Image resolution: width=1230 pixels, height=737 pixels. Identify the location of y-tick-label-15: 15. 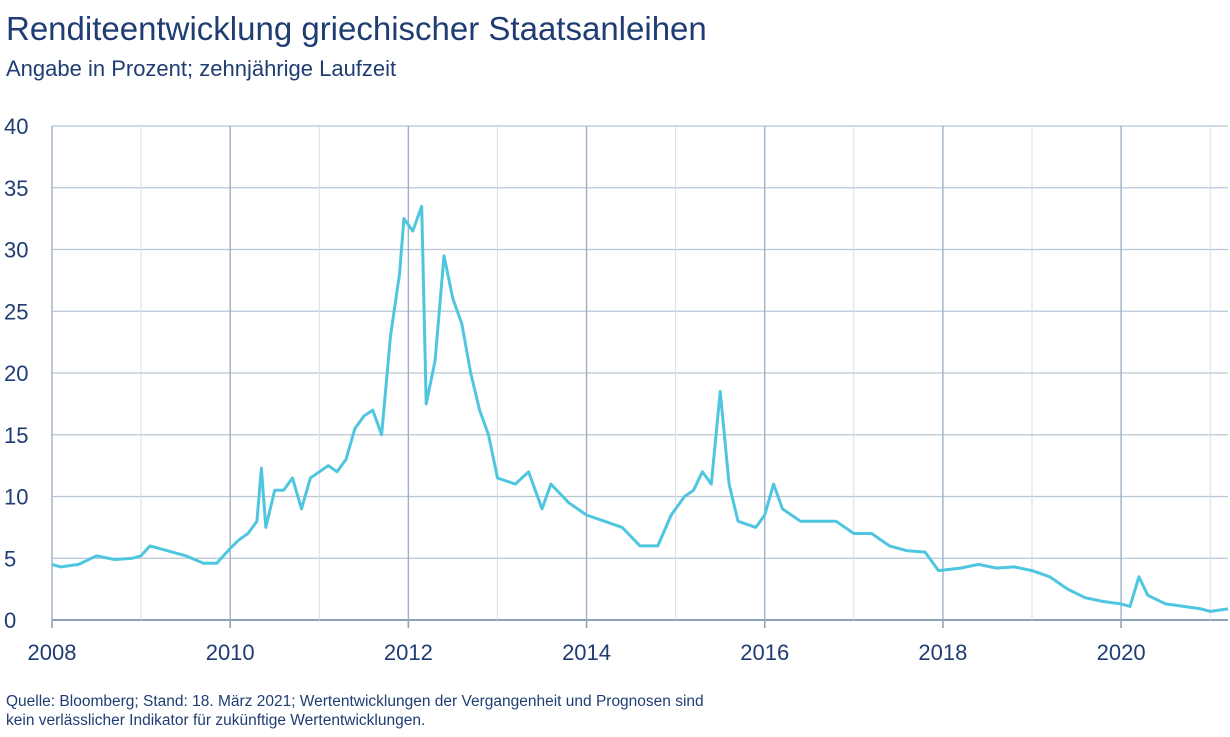
(16, 435).